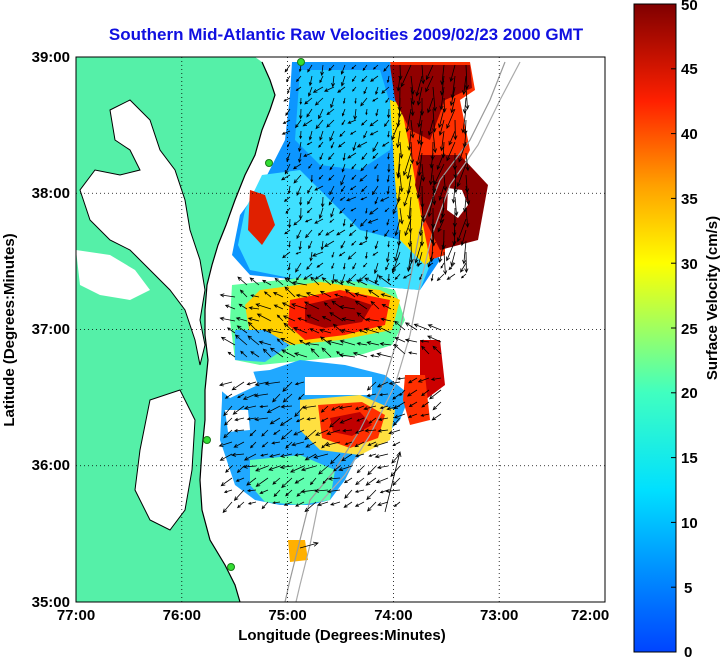 The image size is (724, 659). Describe the element at coordinates (165, 460) in the screenshot. I see `sound-water` at that location.